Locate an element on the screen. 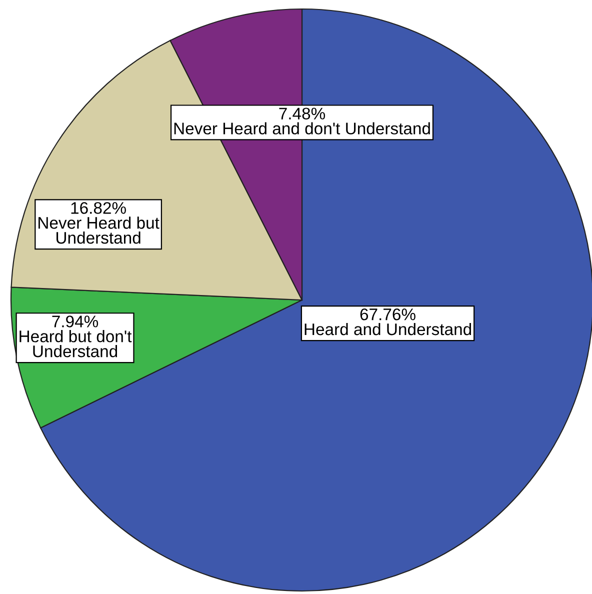 The image size is (592, 594). slice-label: Never Heard but Understand is located at coordinates (99, 230).